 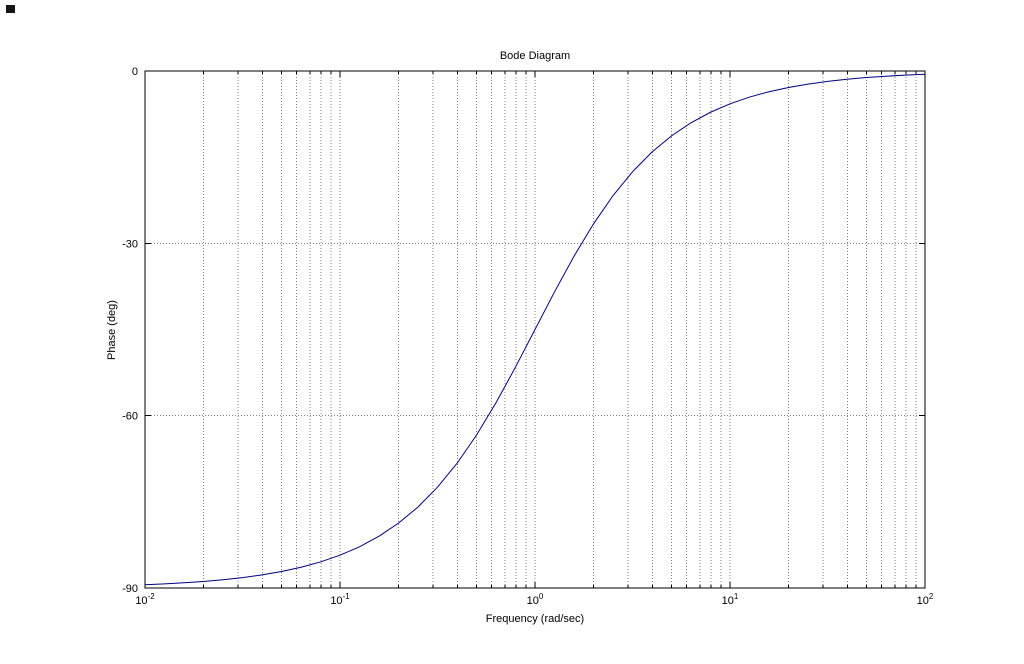 What do you see at coordinates (340, 599) in the screenshot?
I see `x-tick-label: 10⁻¹` at bounding box center [340, 599].